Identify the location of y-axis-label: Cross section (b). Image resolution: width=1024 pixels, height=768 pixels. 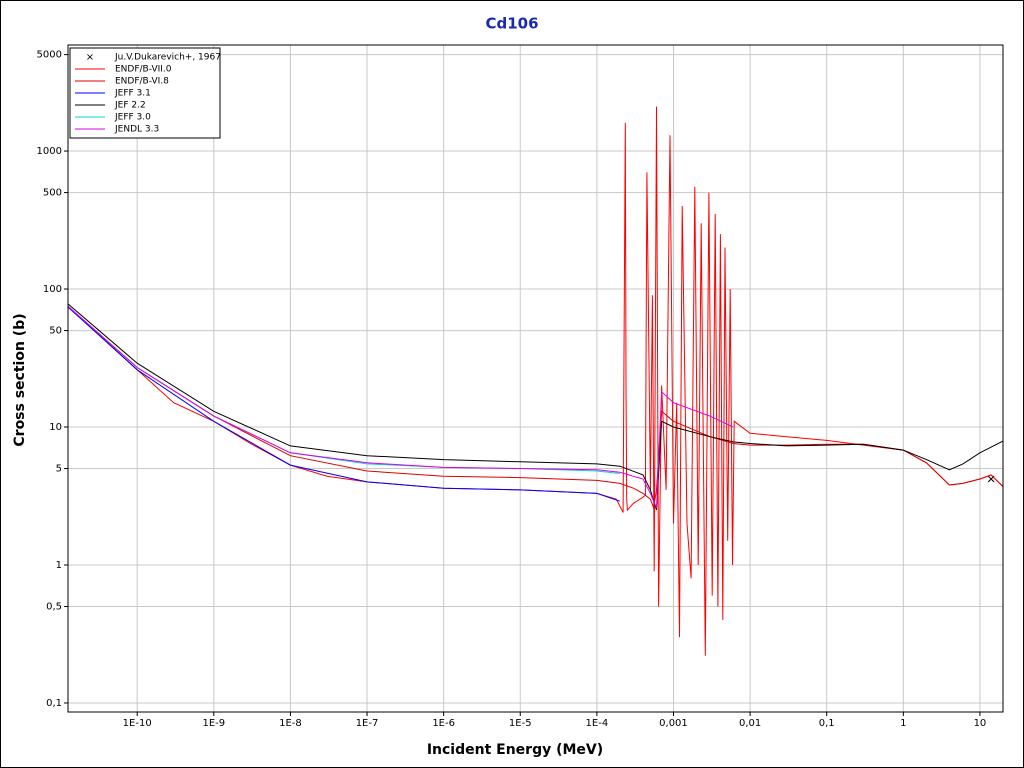
(20, 379).